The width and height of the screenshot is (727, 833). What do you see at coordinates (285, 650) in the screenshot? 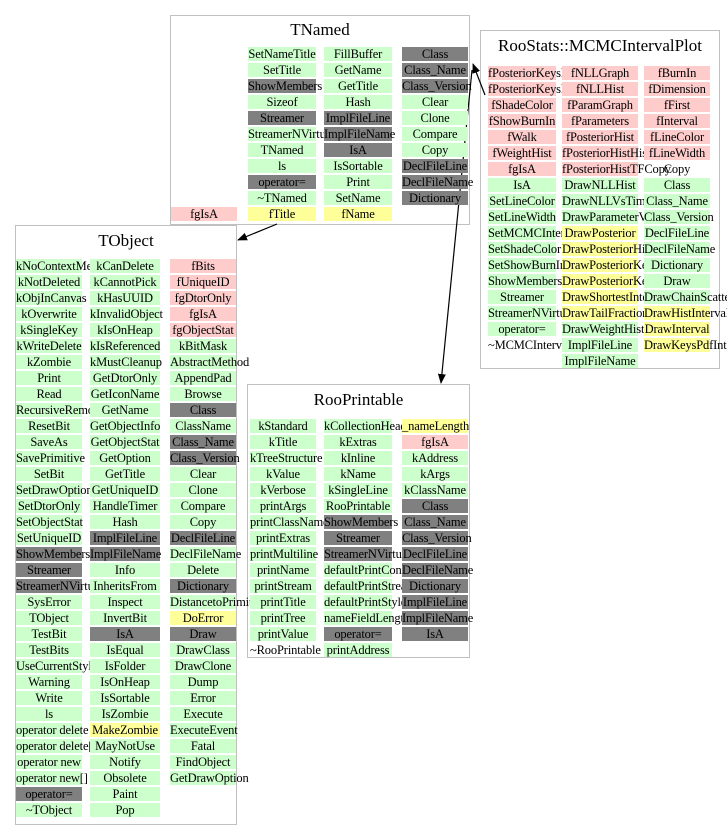
I see `member-rooprintable-rooprintable: ~RooPrintable` at bounding box center [285, 650].